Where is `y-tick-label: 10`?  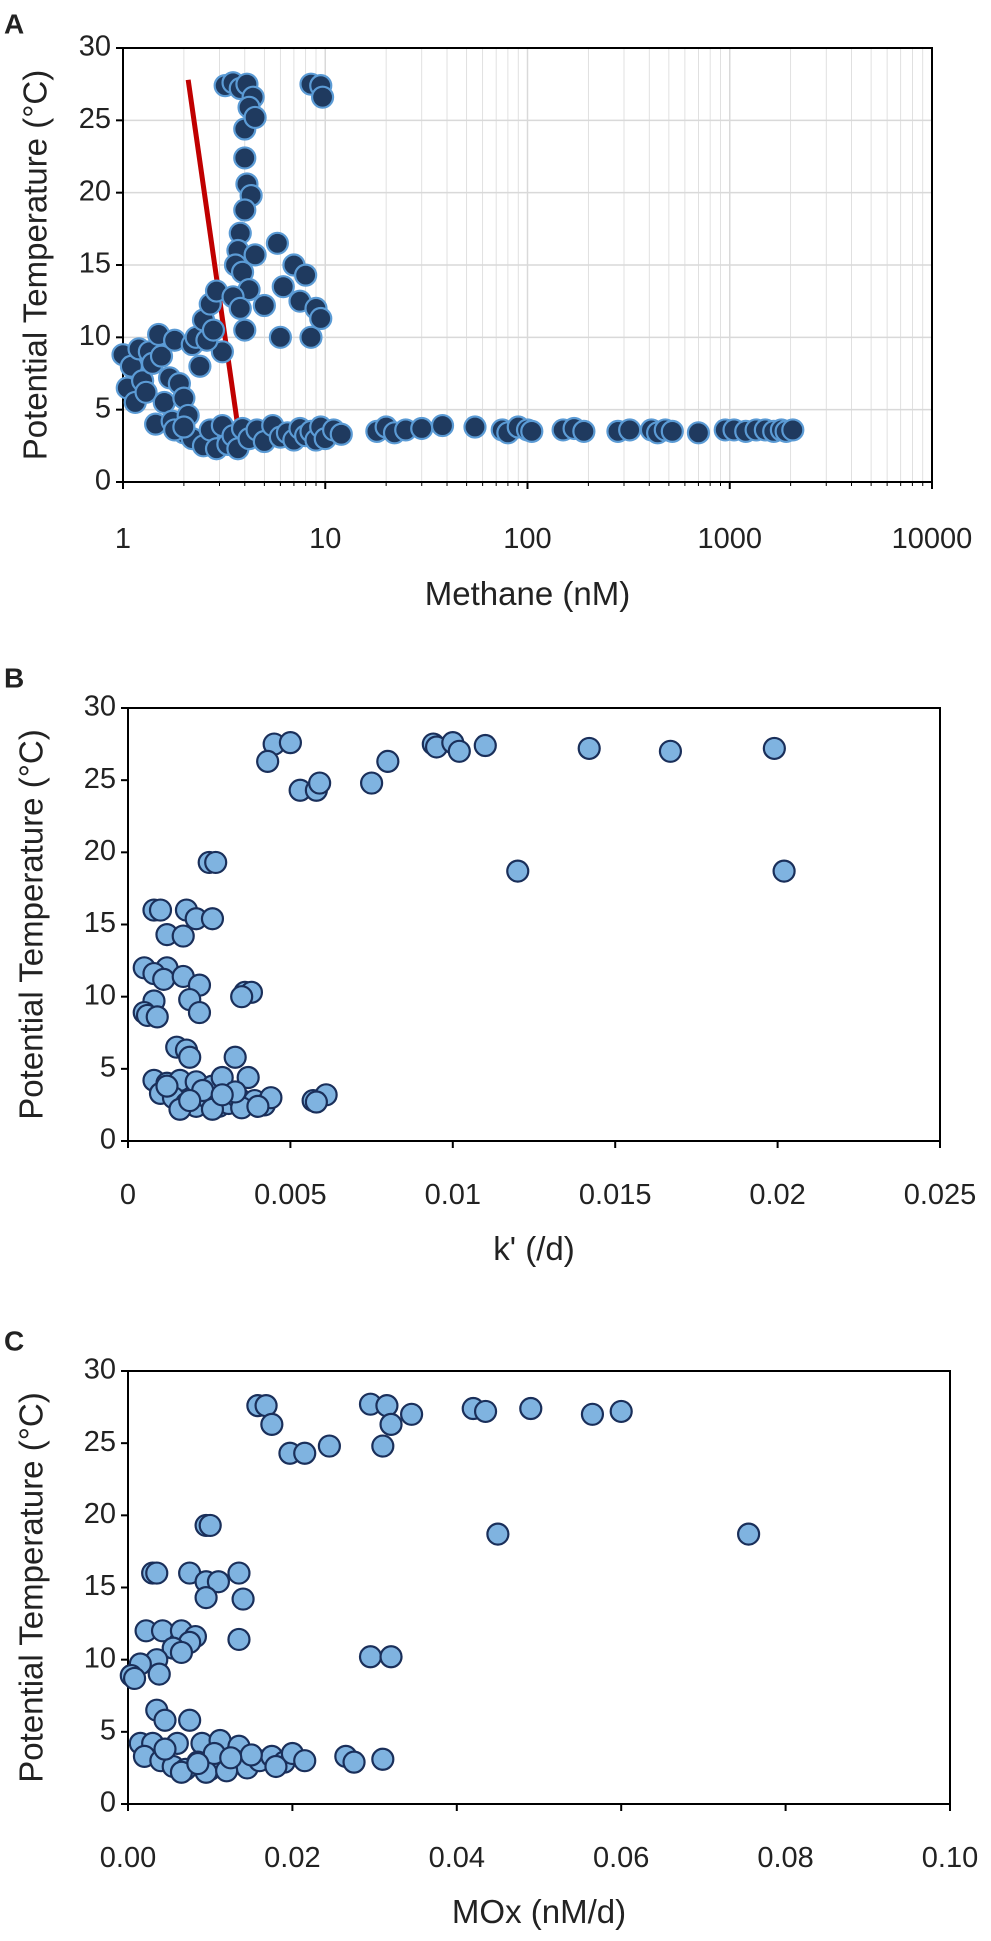 y-tick-label: 10 is located at coordinates (100, 1658).